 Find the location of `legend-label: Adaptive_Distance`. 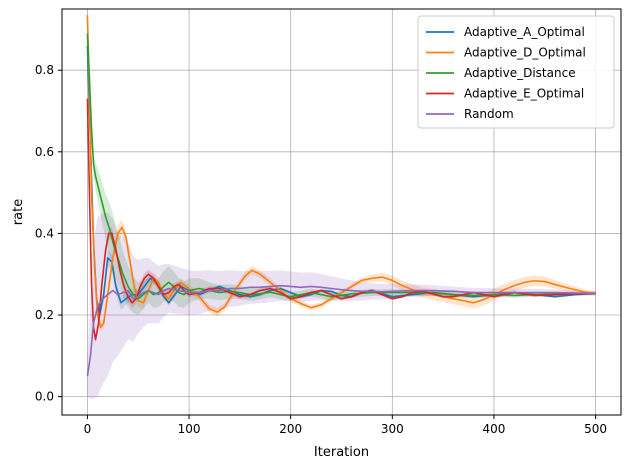

legend-label: Adaptive_Distance is located at coordinates (520, 73).